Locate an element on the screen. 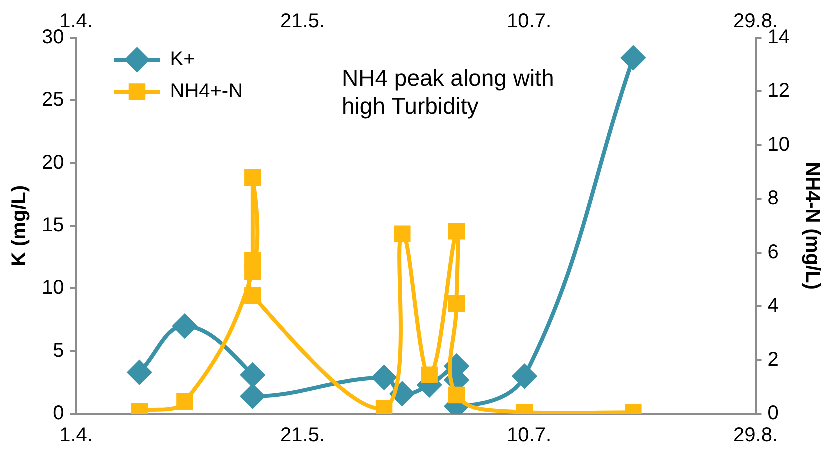 This screenshot has width=834, height=456. y-tick-label: 20 is located at coordinates (53, 163).